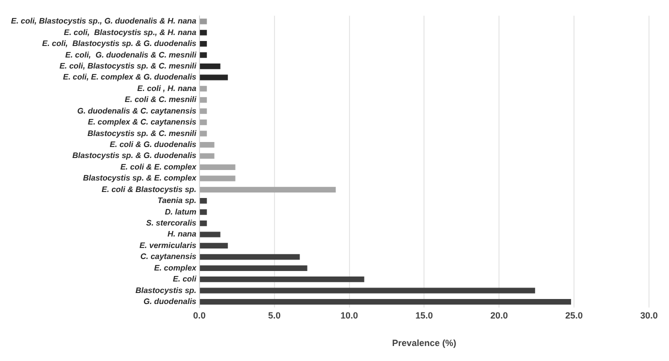 Image resolution: width=669 pixels, height=361 pixels. What do you see at coordinates (119, 43) in the screenshot?
I see `y-tick-label: E. coli, Blastocystis sp. & G. duodenalis` at bounding box center [119, 43].